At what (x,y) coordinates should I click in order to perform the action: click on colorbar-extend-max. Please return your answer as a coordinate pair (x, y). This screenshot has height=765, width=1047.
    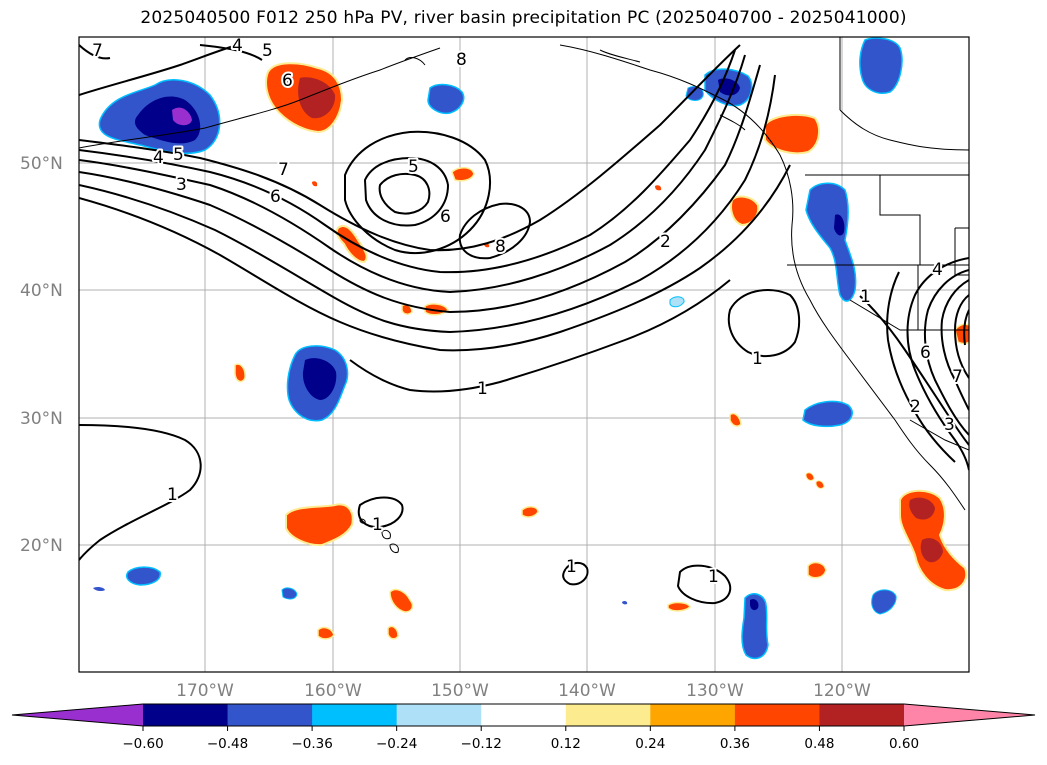
    Looking at the image, I should click on (969, 715).